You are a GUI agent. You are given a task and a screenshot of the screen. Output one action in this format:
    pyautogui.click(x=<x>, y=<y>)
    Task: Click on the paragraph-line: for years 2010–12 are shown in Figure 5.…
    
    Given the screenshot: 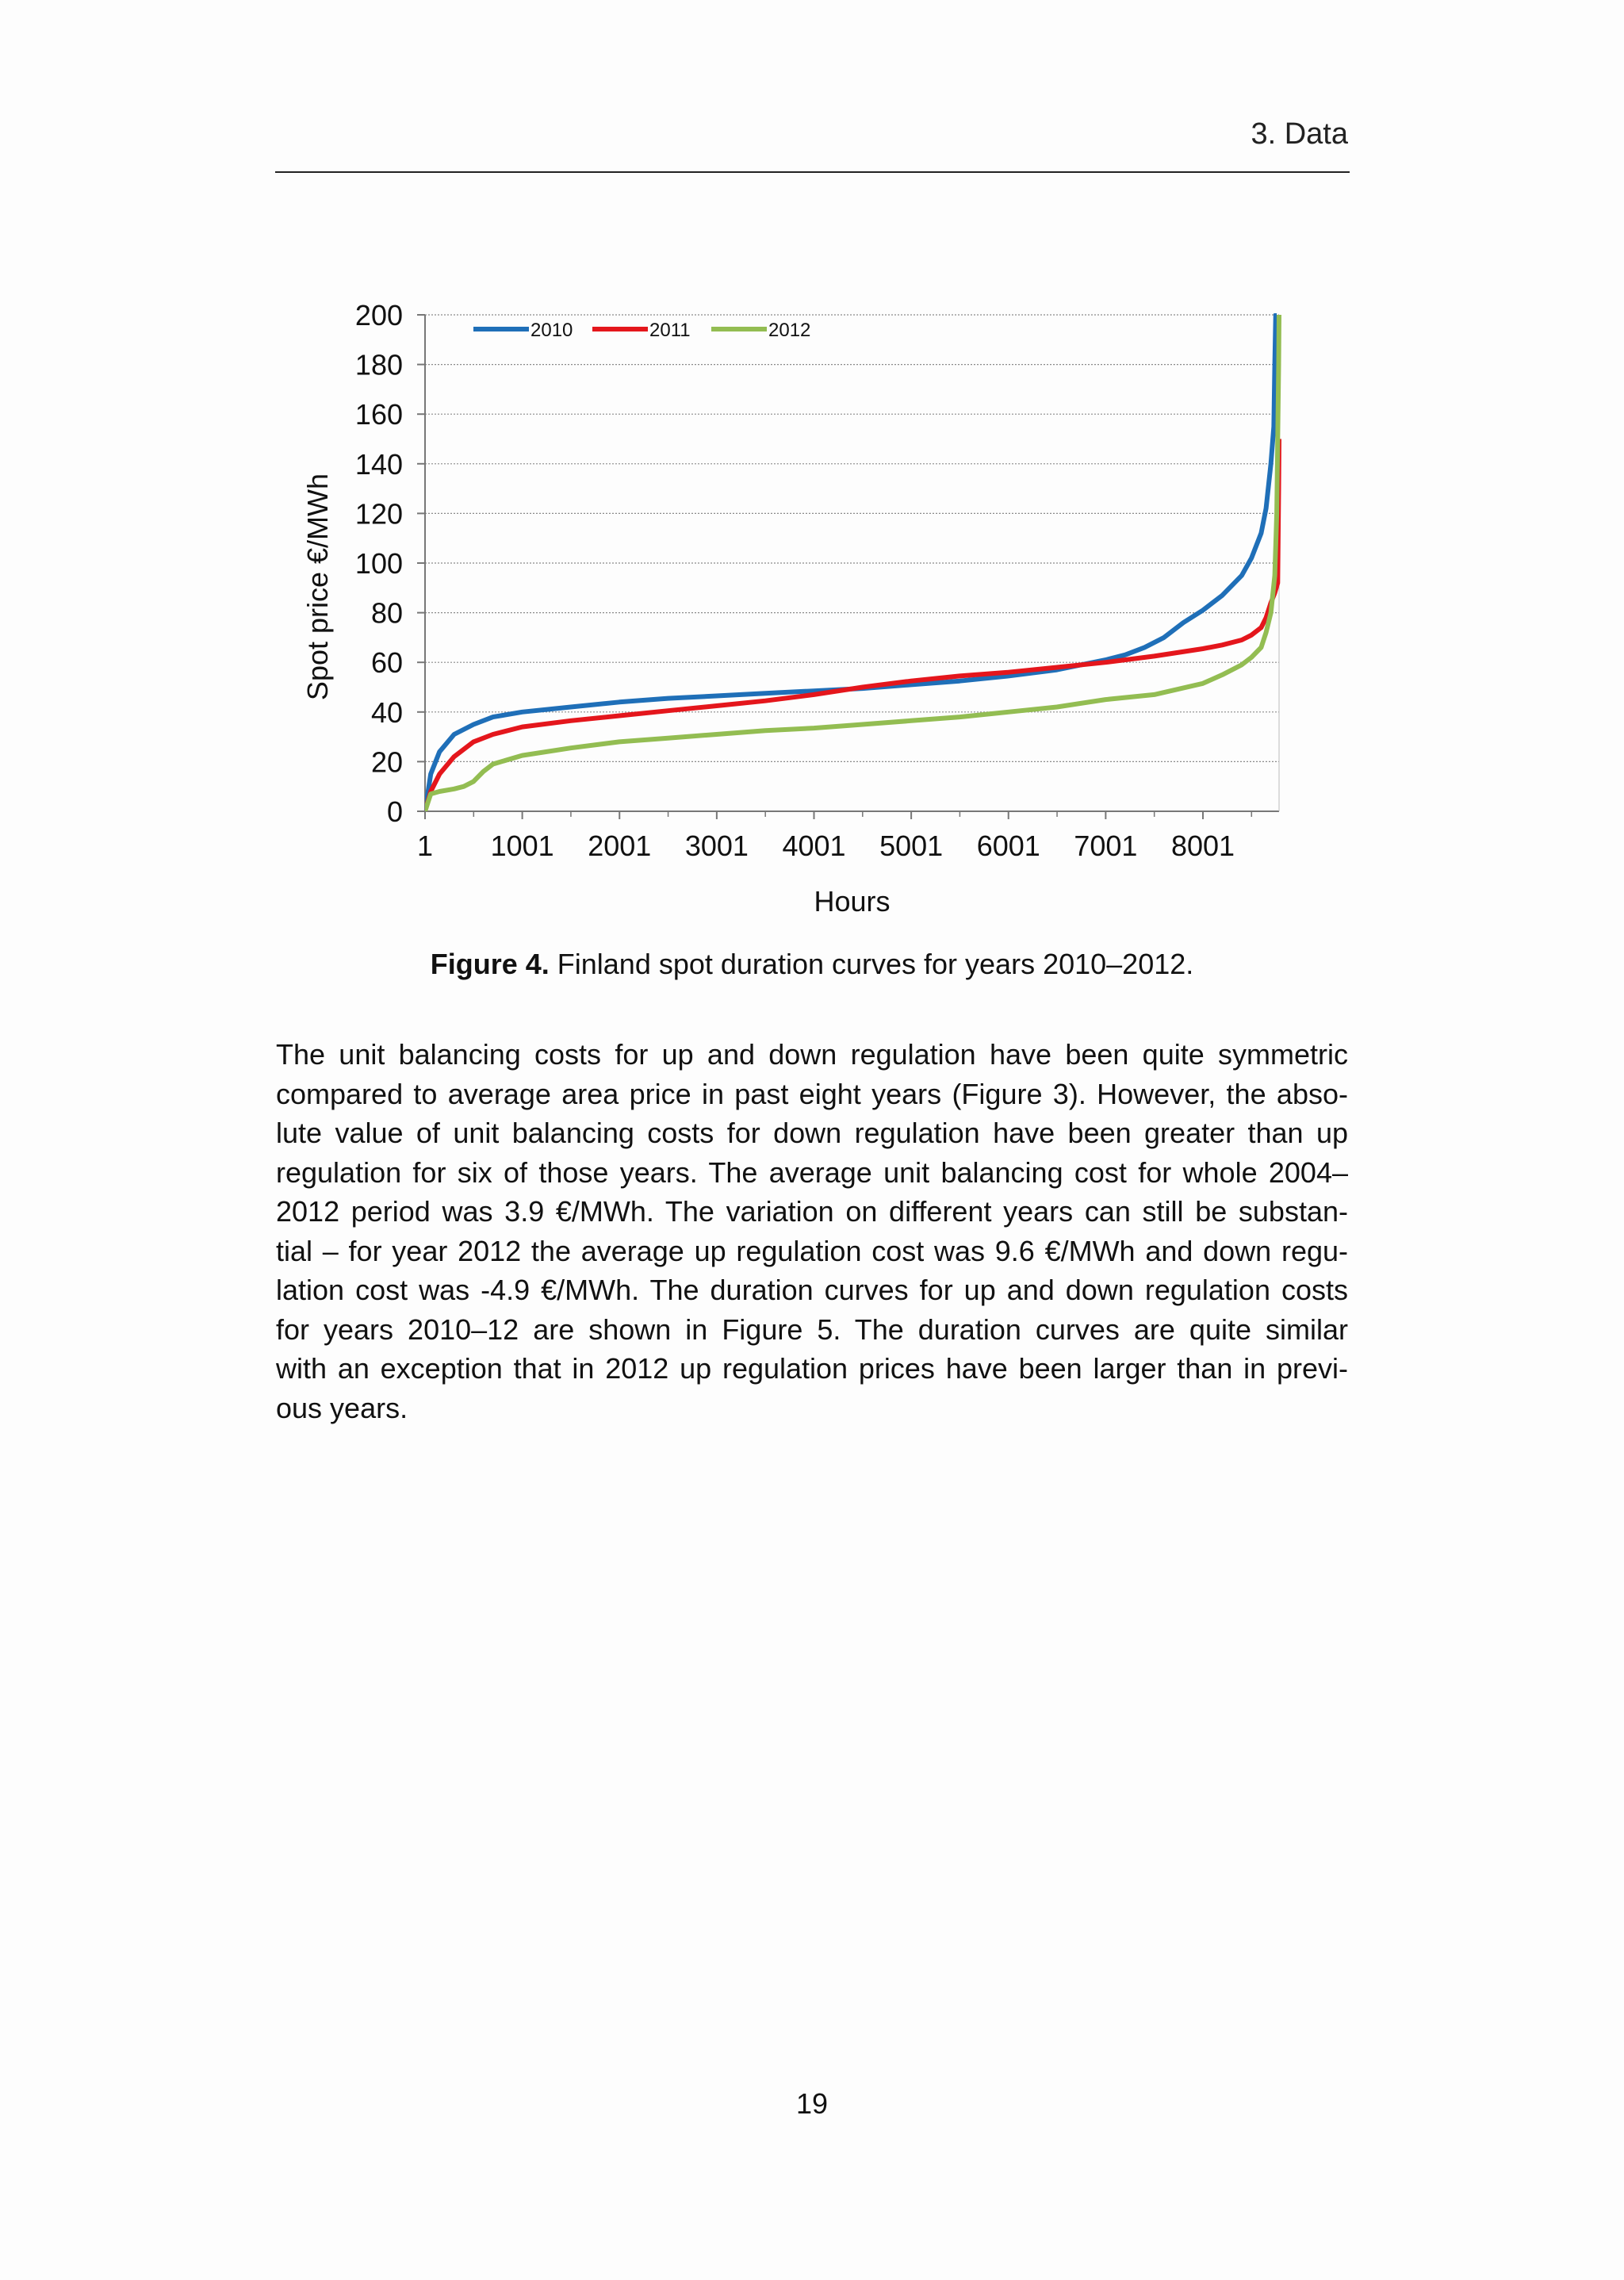 What is the action you would take?
    pyautogui.click(x=812, y=1329)
    